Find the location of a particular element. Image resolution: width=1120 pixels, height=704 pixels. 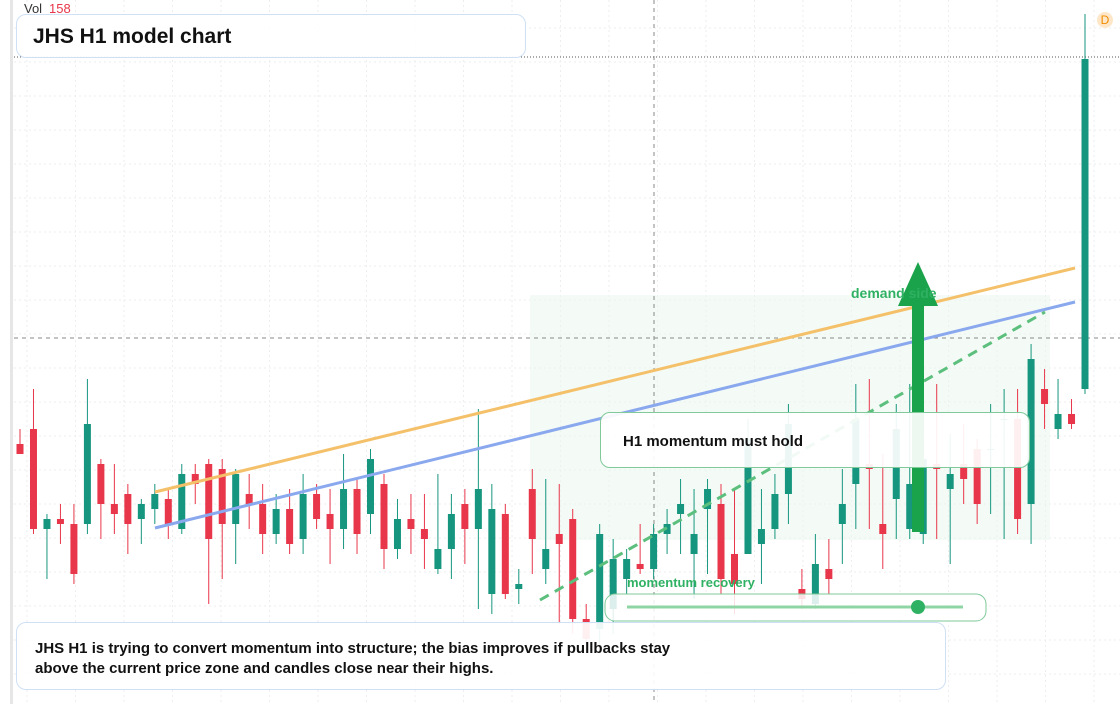

annotation: demand side is located at coordinates (894, 293).